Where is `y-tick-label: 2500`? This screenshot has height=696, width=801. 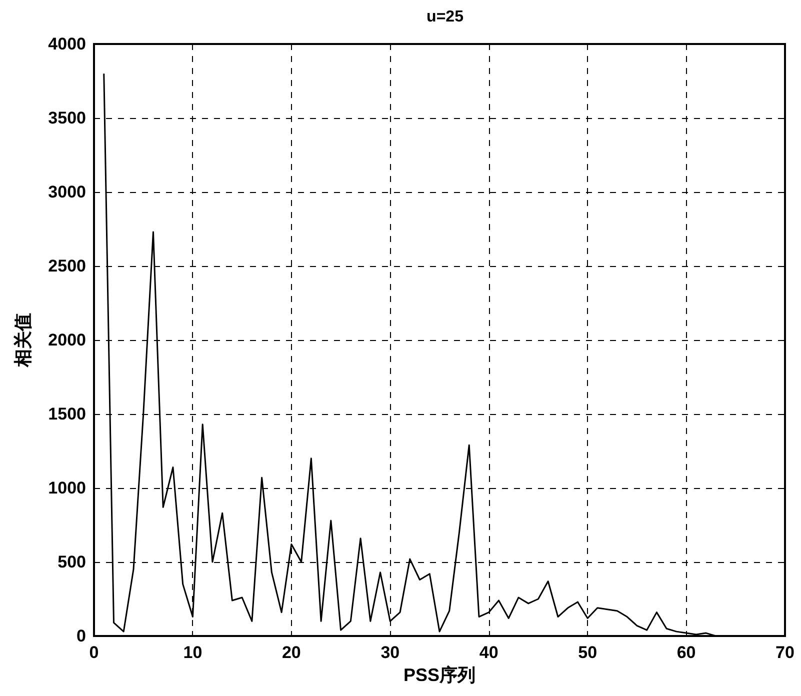 y-tick-label: 2500 is located at coordinates (67, 266).